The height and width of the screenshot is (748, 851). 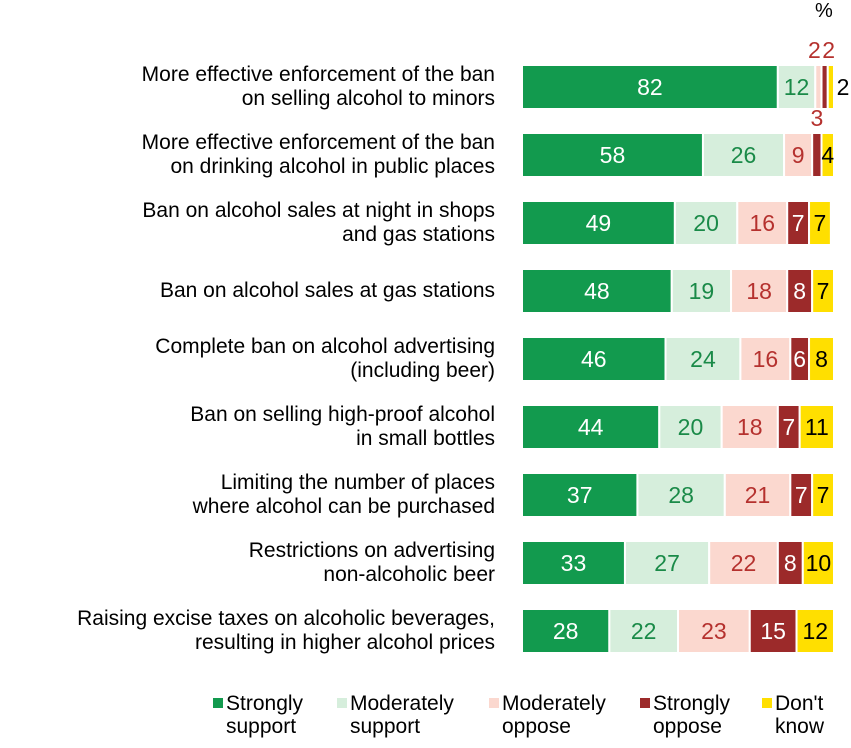 I want to click on data-label: 3, so click(x=816, y=118).